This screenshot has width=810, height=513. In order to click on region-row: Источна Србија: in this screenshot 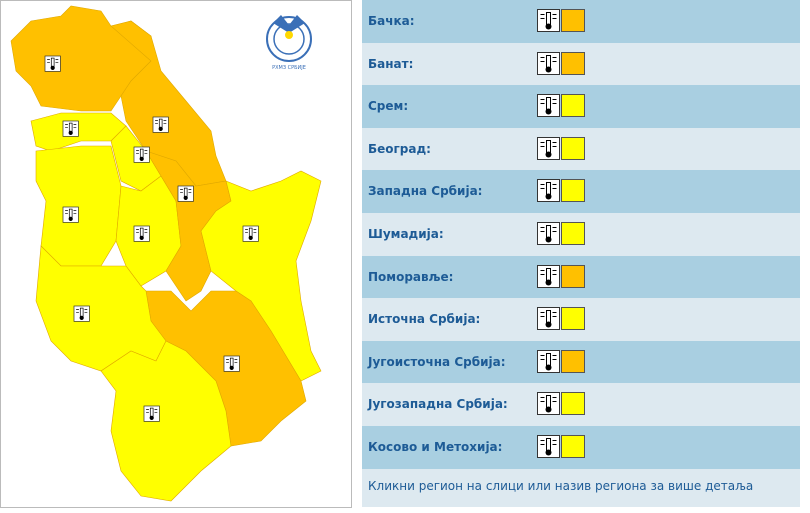, I will do `click(581, 319)`.